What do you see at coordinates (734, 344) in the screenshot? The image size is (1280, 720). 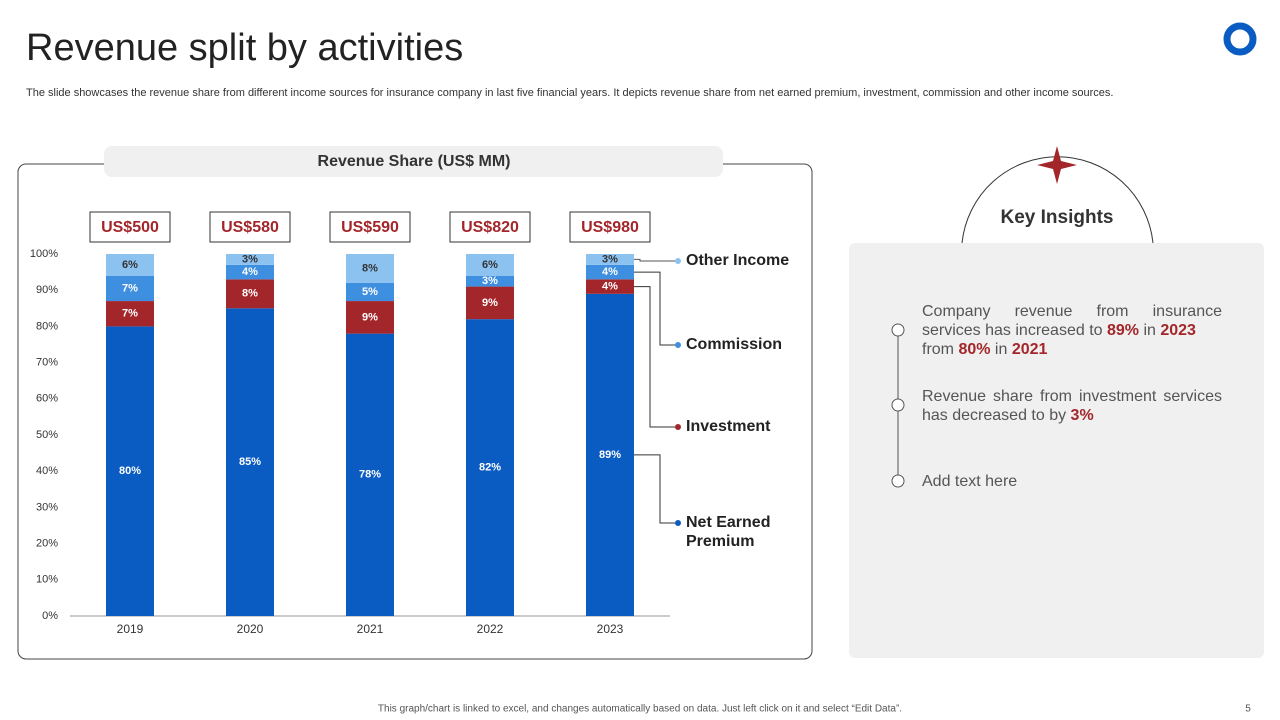 I see `legend-label: Commission` at bounding box center [734, 344].